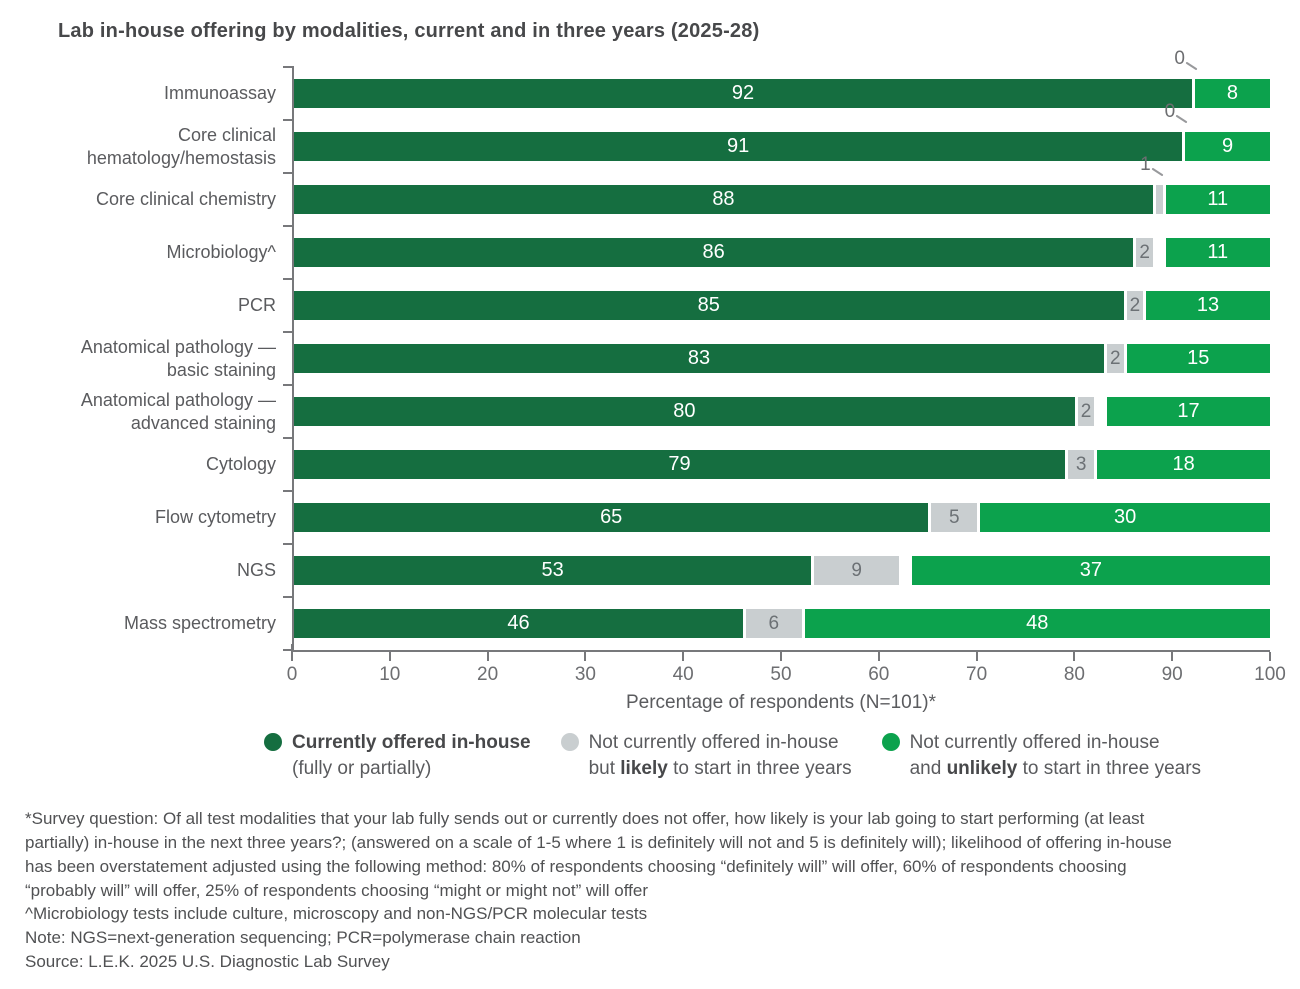 The height and width of the screenshot is (989, 1300). What do you see at coordinates (879, 674) in the screenshot?
I see `x-axis-tick-label: 60` at bounding box center [879, 674].